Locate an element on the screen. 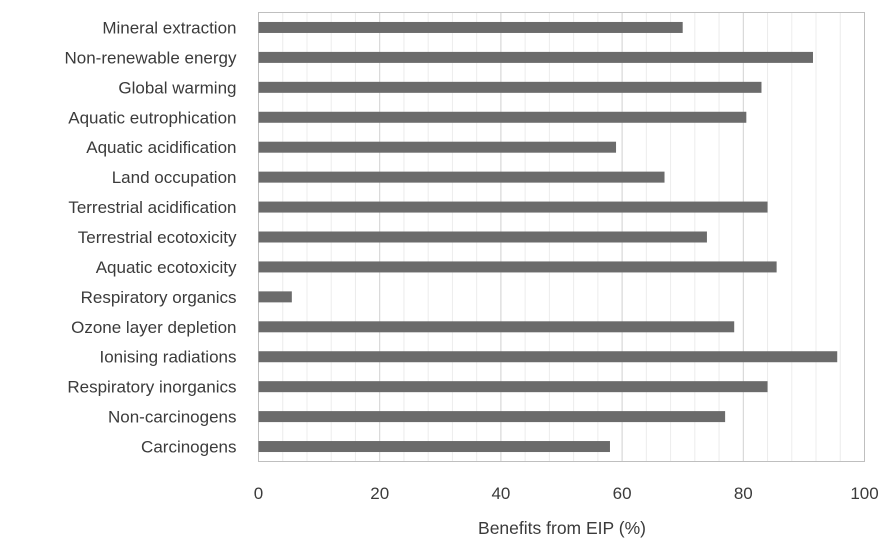 The height and width of the screenshot is (543, 887). category-label: Non-carcinogens is located at coordinates (172, 417).